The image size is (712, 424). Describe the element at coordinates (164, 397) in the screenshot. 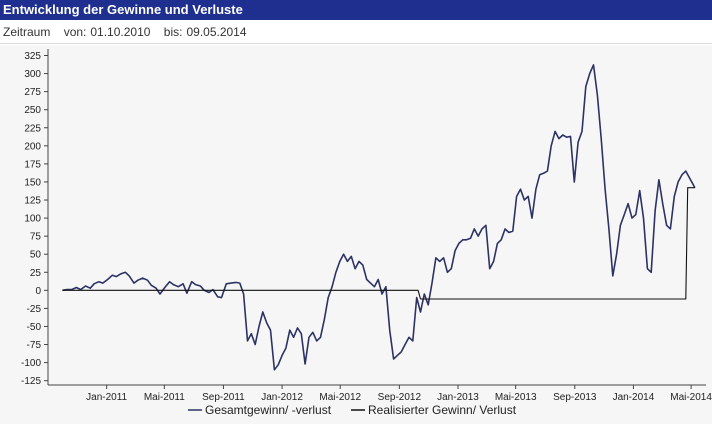

I see `x-tick-label: Mai-2011` at that location.